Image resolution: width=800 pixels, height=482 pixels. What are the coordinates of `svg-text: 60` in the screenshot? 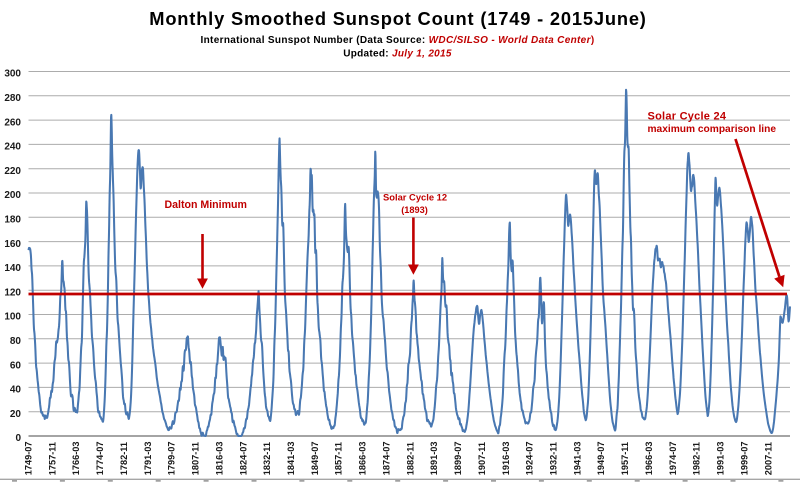 It's located at (16, 365).